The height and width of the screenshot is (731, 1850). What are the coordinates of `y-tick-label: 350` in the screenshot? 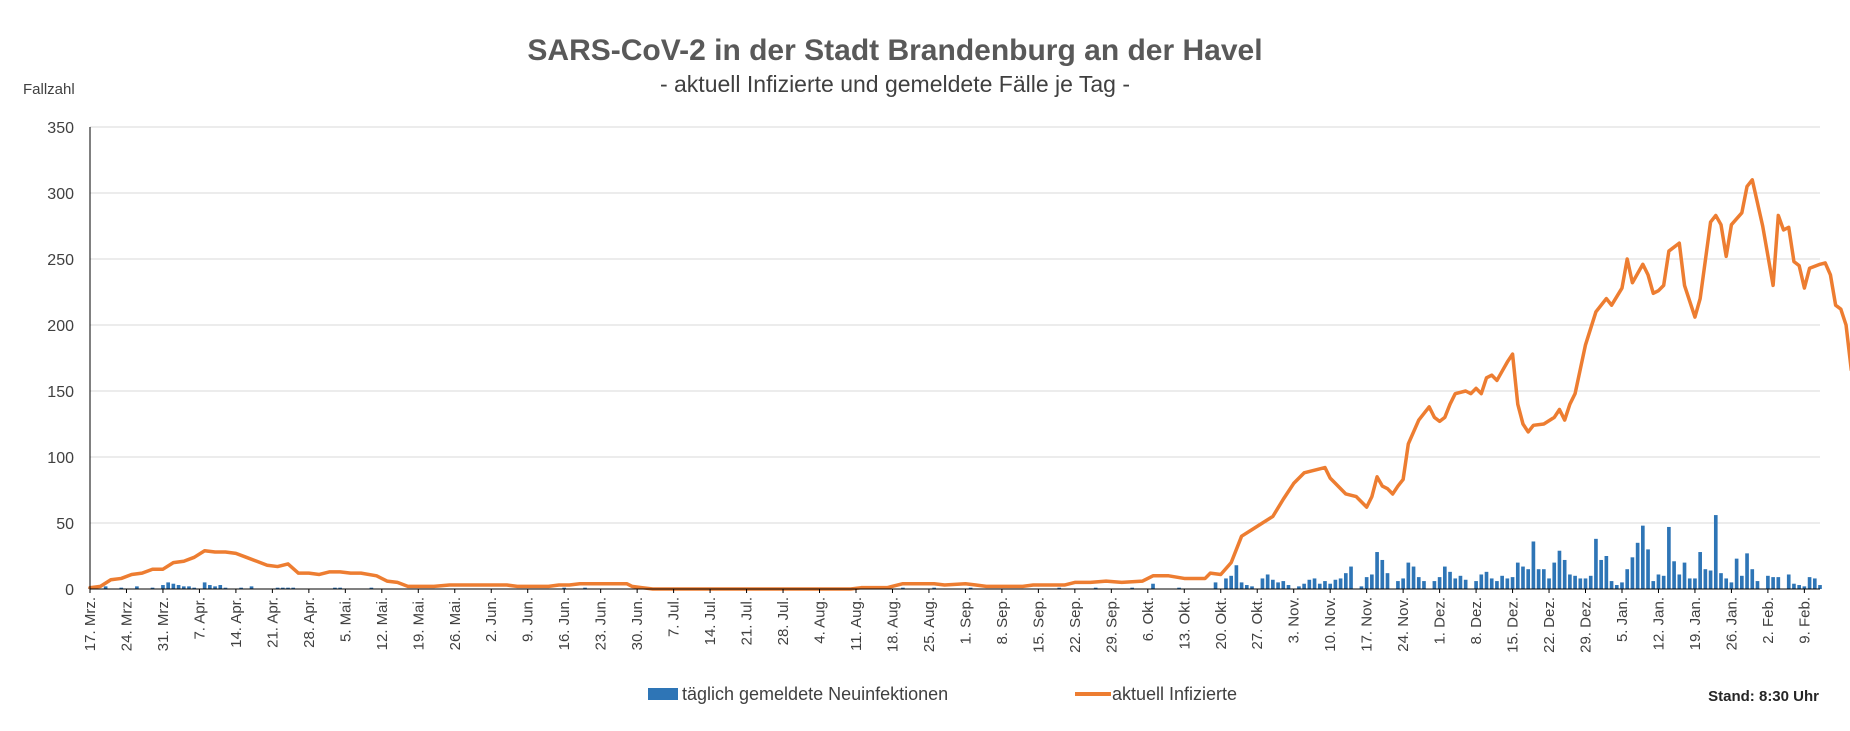 It's located at (60, 128).